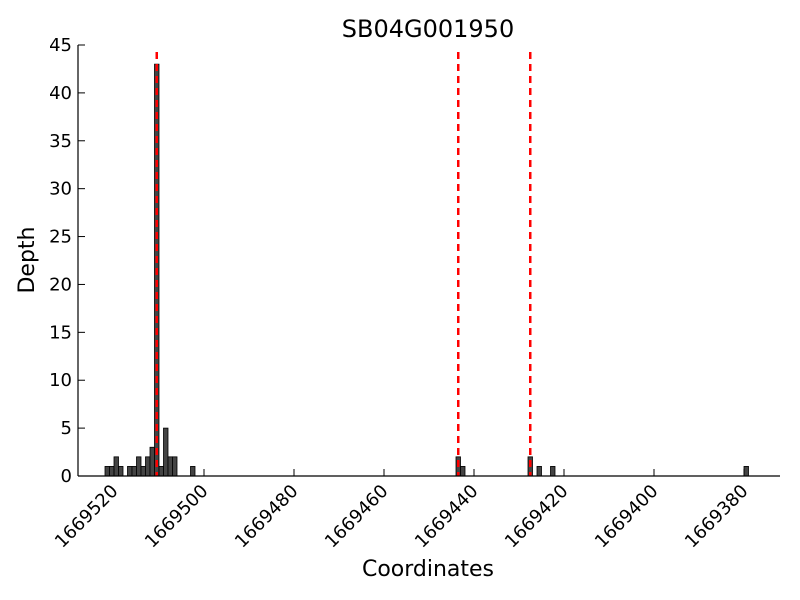 This screenshot has width=800, height=600. I want to click on y-ticks: 0 5 10 15 20 25 30 35 40 45, so click(67, 261).